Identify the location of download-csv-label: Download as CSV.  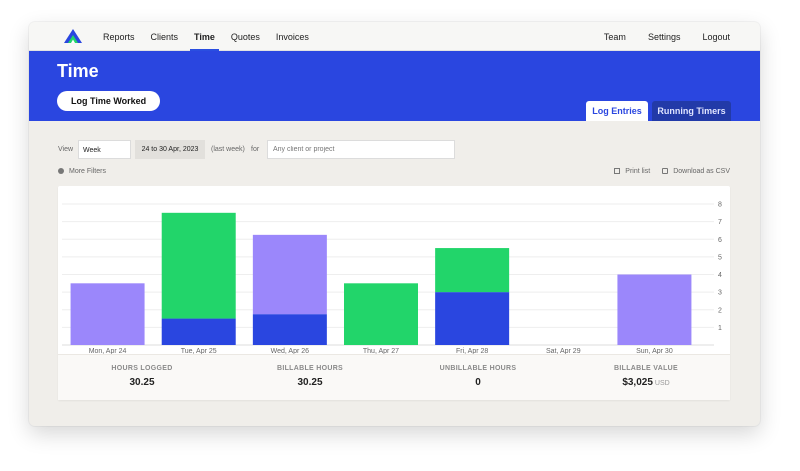
(701, 171).